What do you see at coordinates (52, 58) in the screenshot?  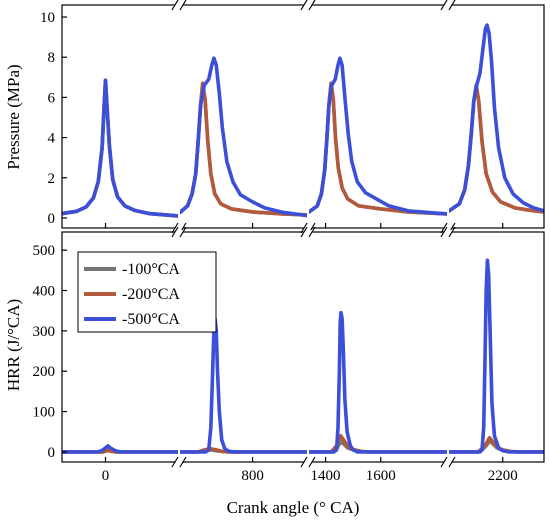 I see `y-tick-label: 8` at bounding box center [52, 58].